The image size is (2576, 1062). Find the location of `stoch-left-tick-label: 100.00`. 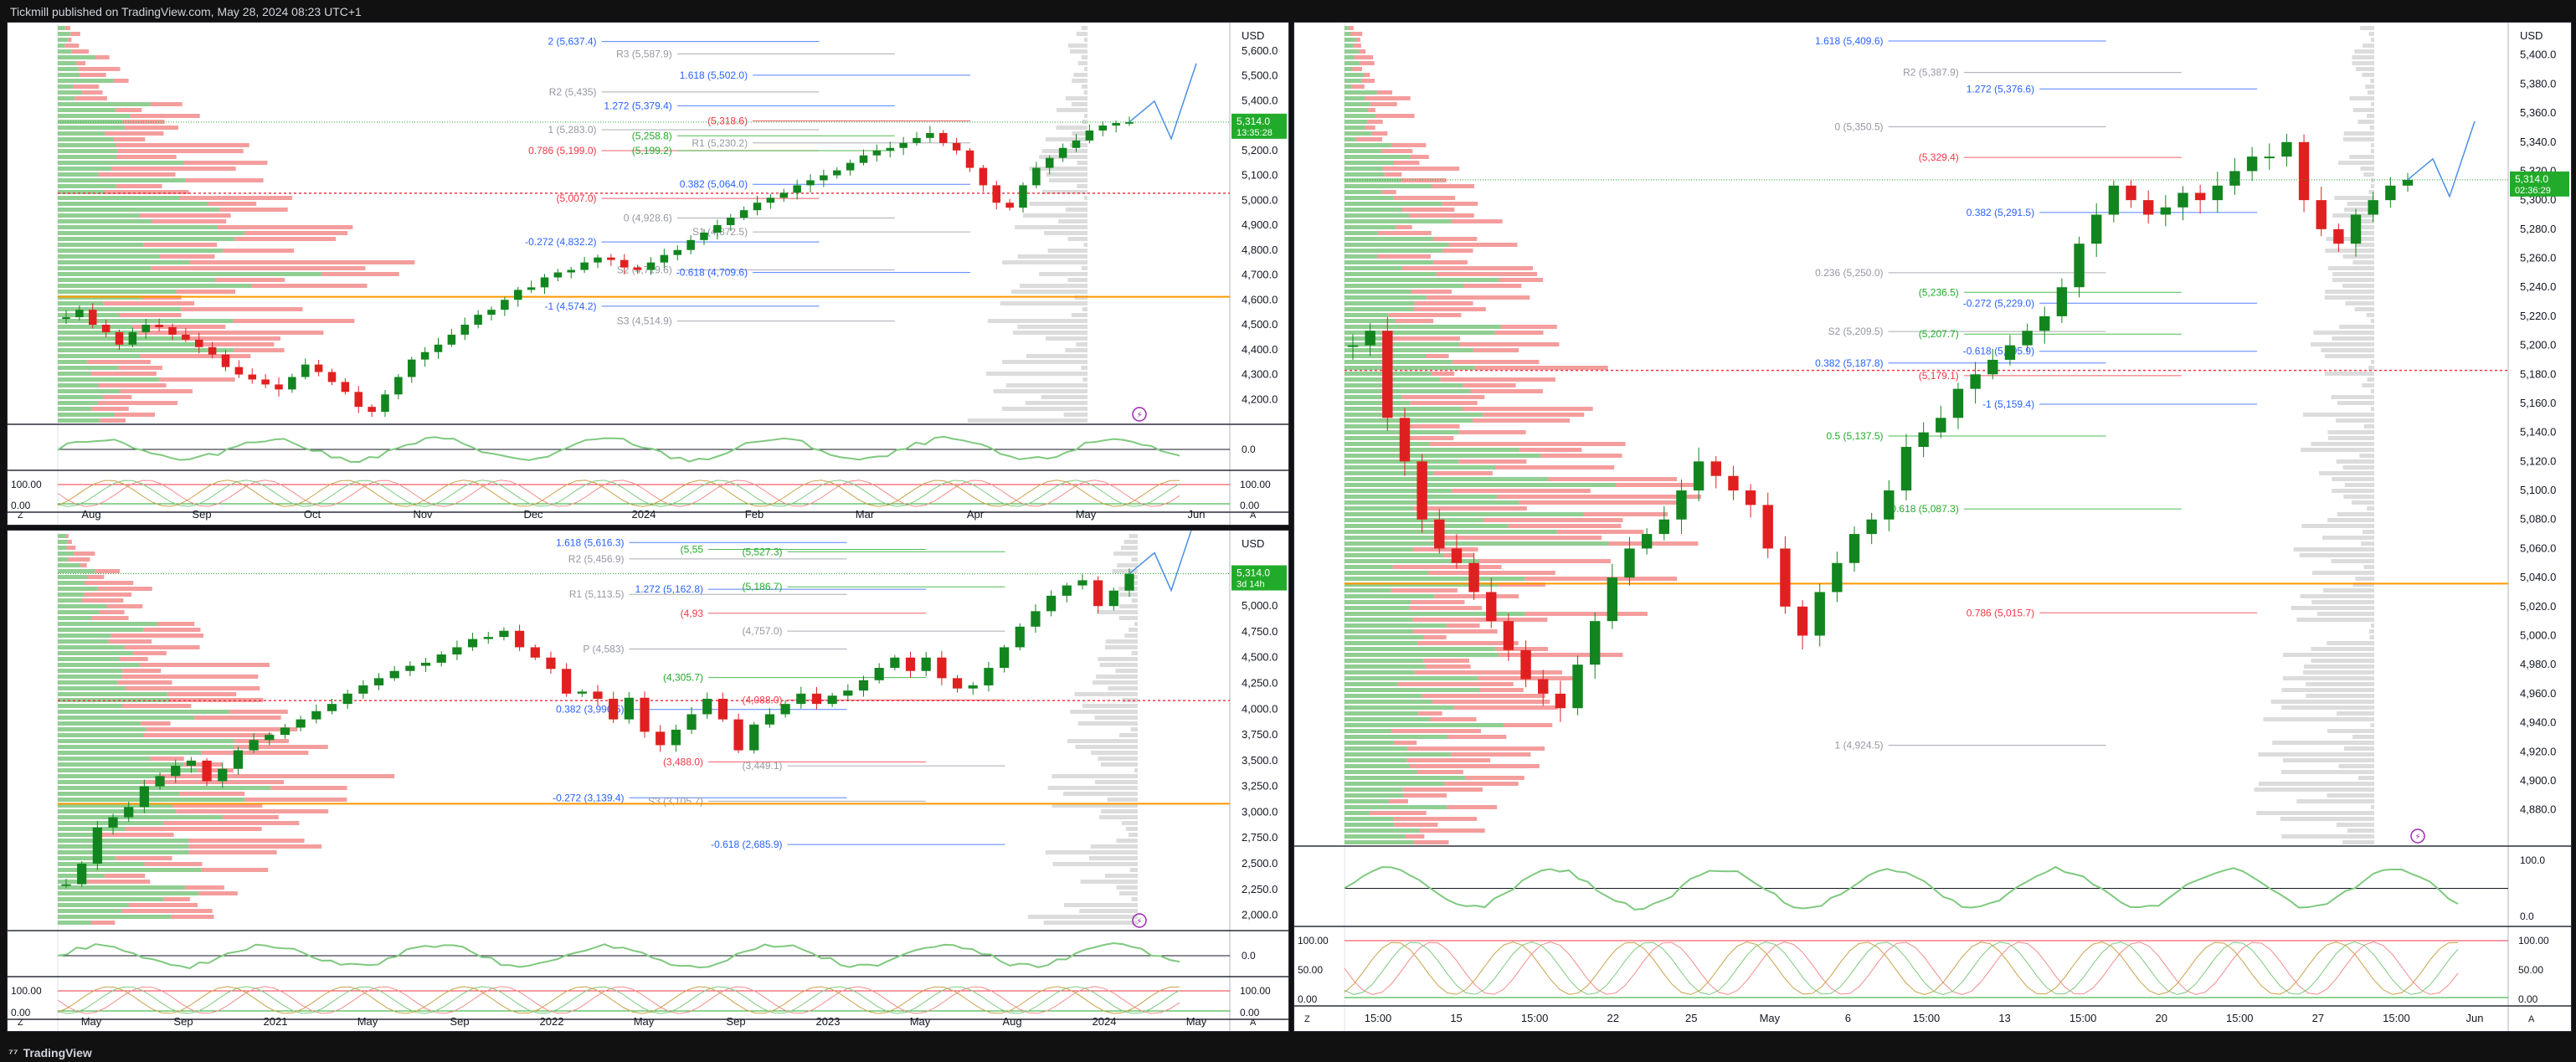

stoch-left-tick-label: 100.00 is located at coordinates (26, 484).